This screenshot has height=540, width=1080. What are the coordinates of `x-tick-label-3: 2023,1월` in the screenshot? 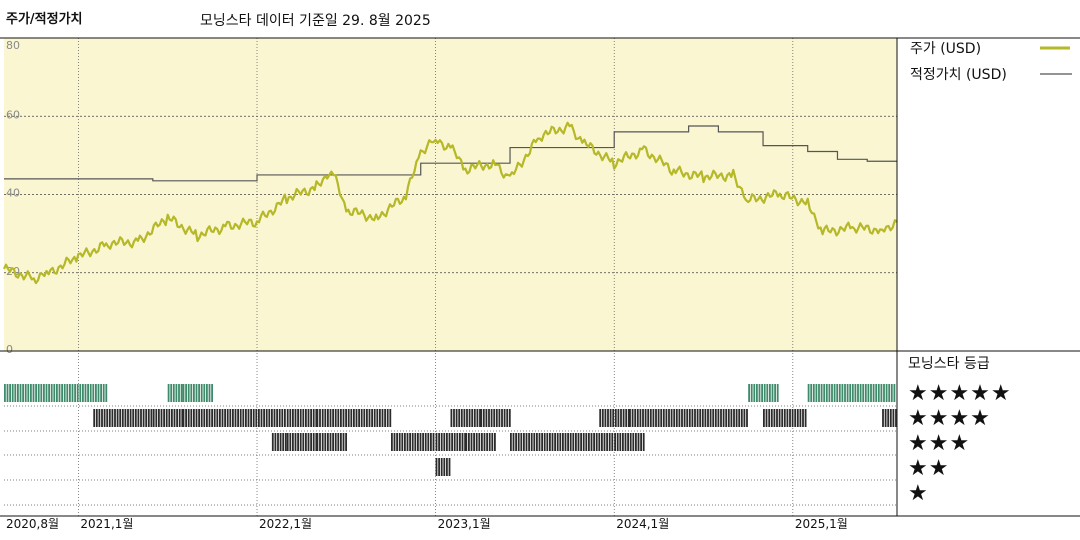 It's located at (464, 524).